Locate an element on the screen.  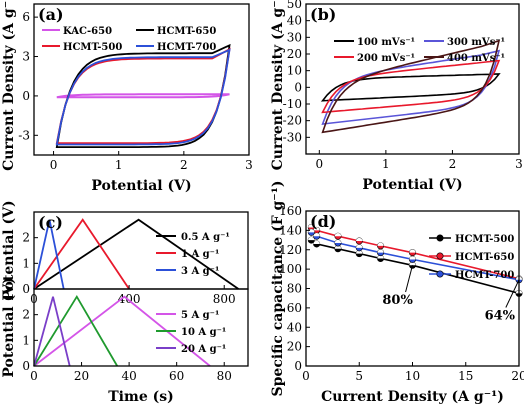
y-tick-label: 3 is located at coordinates (26, 57).